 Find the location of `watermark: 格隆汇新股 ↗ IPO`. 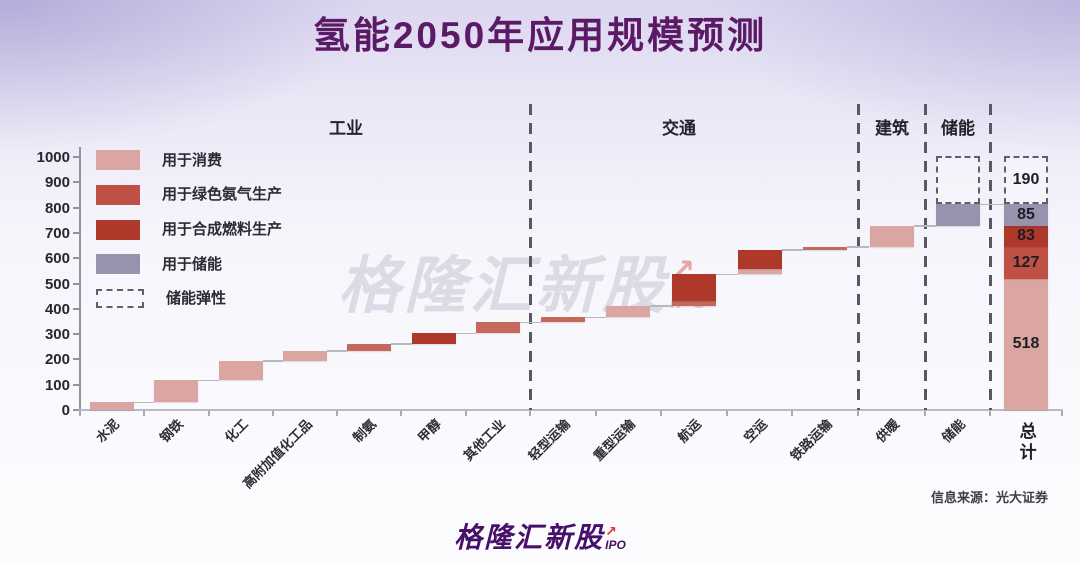

watermark: 格隆汇新股 ↗ IPO is located at coordinates (523, 287).